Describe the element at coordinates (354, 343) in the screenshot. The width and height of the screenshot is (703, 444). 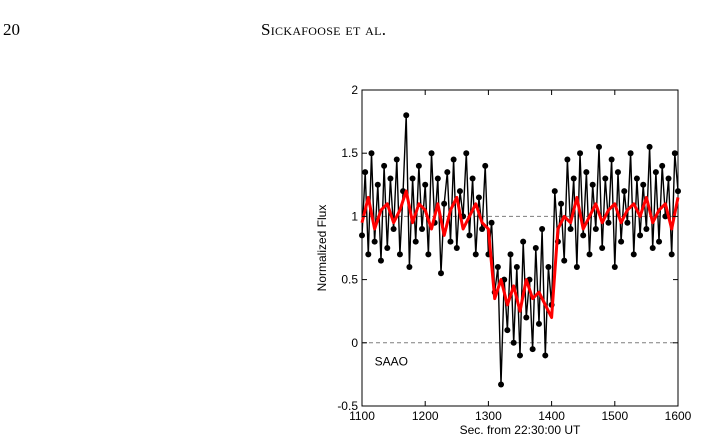
I see `y-tick-label: 0` at that location.